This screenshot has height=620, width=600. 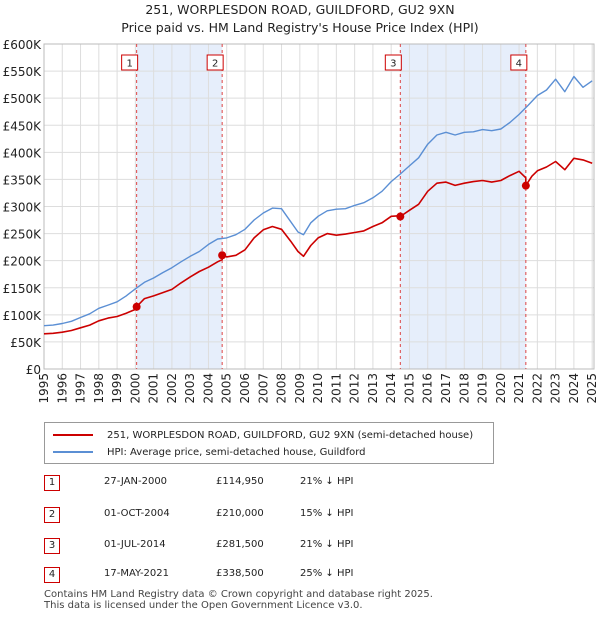 I want to click on y-tick-label: £550K, so click(x=23, y=72).